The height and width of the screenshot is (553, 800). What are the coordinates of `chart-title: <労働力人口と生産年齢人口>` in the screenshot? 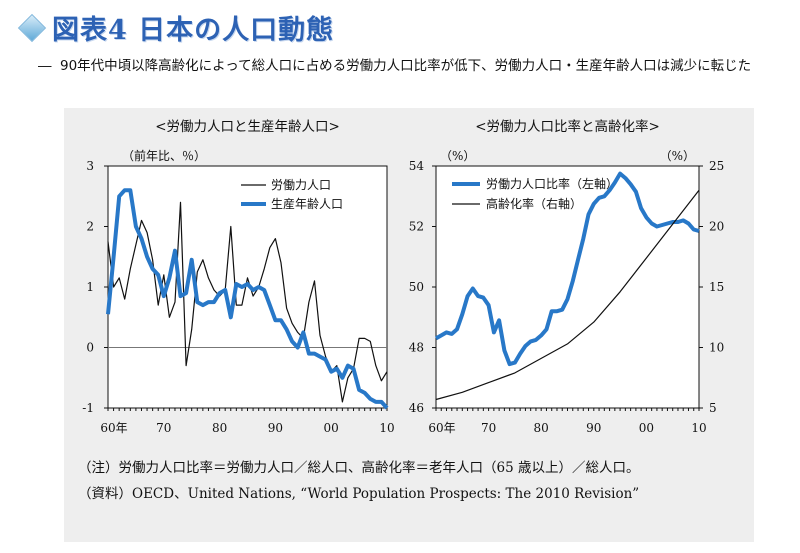 It's located at (247, 127).